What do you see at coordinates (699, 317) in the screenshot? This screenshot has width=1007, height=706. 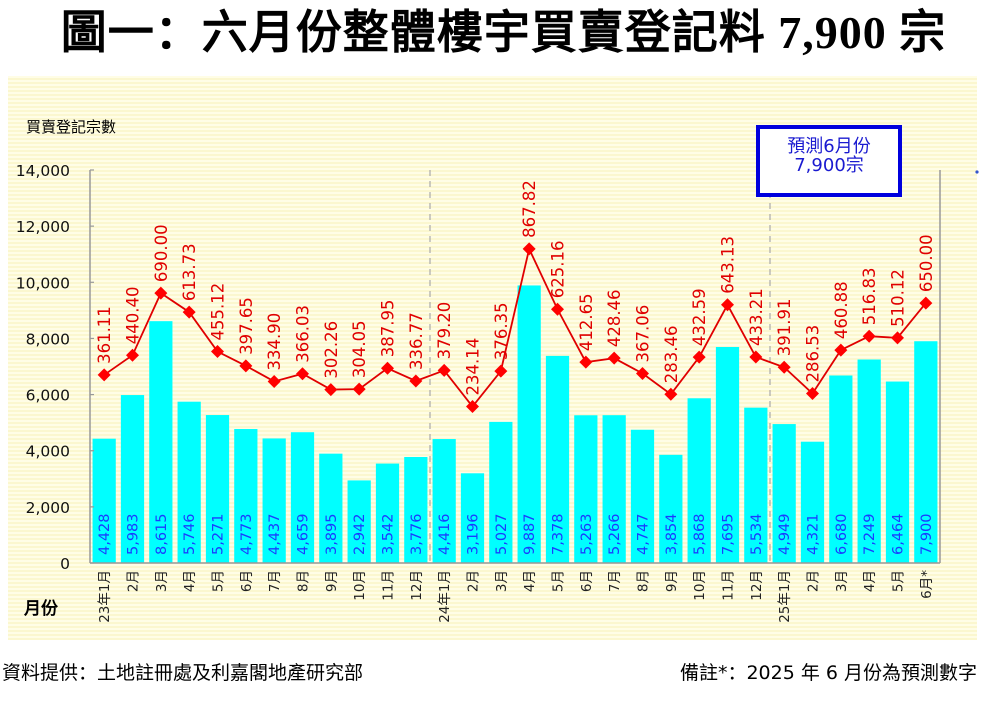 I see `price-value-label: 432.59` at bounding box center [699, 317].